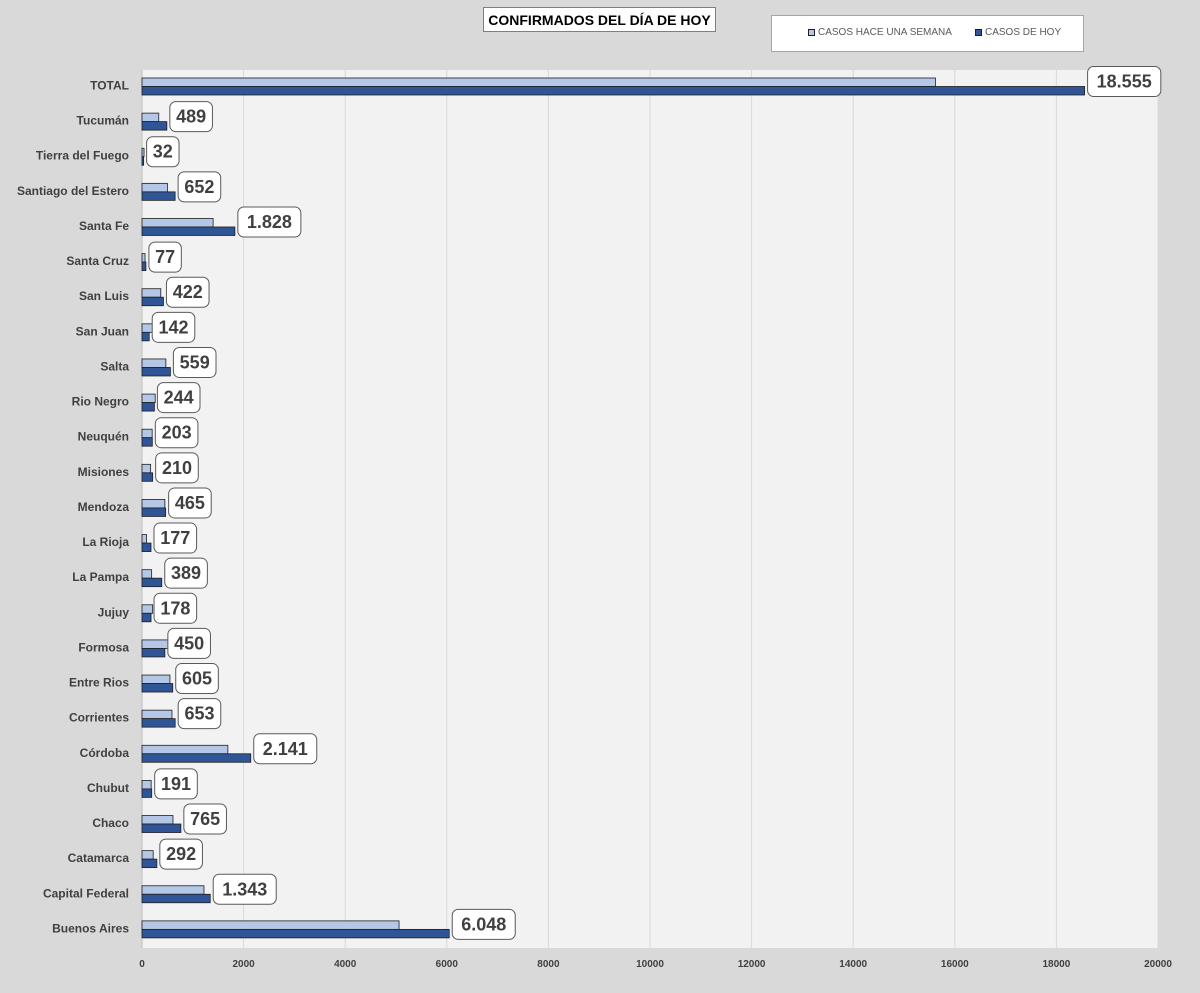 The width and height of the screenshot is (1200, 993). What do you see at coordinates (885, 32) in the screenshot?
I see `legend-label-week: CASOS HACE UNA SEMANA` at bounding box center [885, 32].